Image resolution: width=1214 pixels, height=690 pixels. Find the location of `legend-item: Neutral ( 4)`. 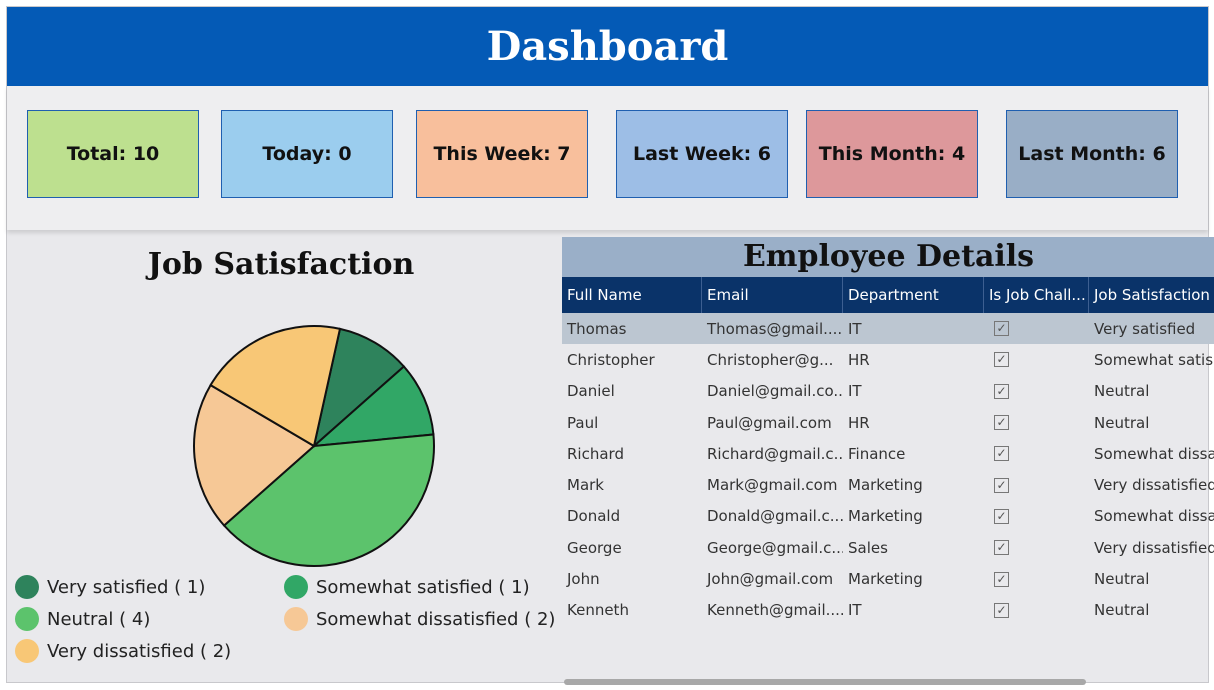

legend-item: Neutral ( 4) is located at coordinates (82, 619).